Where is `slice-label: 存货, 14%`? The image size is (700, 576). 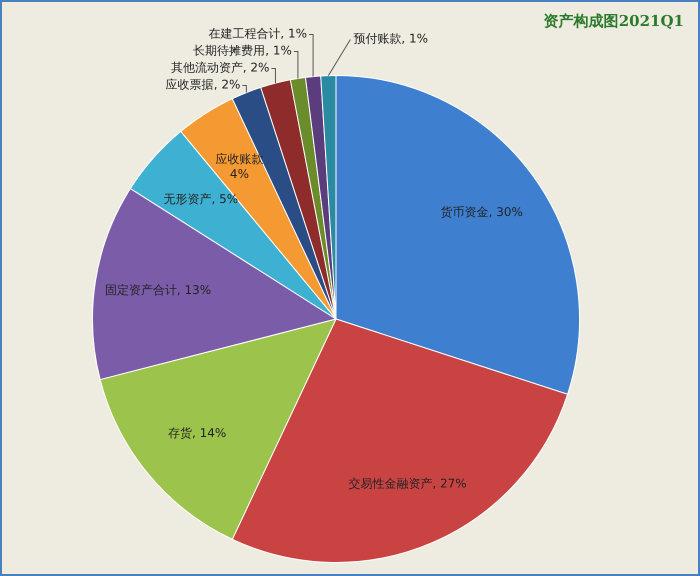
slice-label: 存货, 14% is located at coordinates (197, 433).